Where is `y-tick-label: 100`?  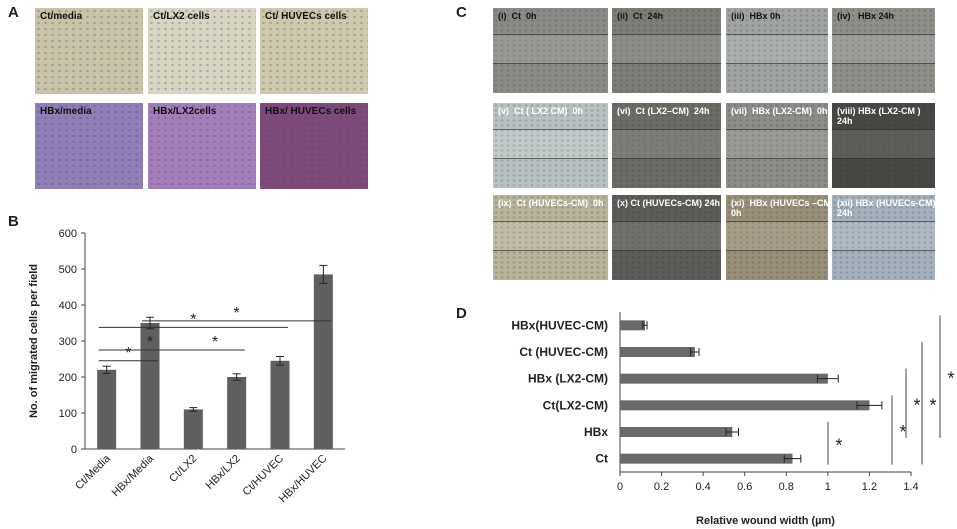
y-tick-label: 100 is located at coordinates (68, 414).